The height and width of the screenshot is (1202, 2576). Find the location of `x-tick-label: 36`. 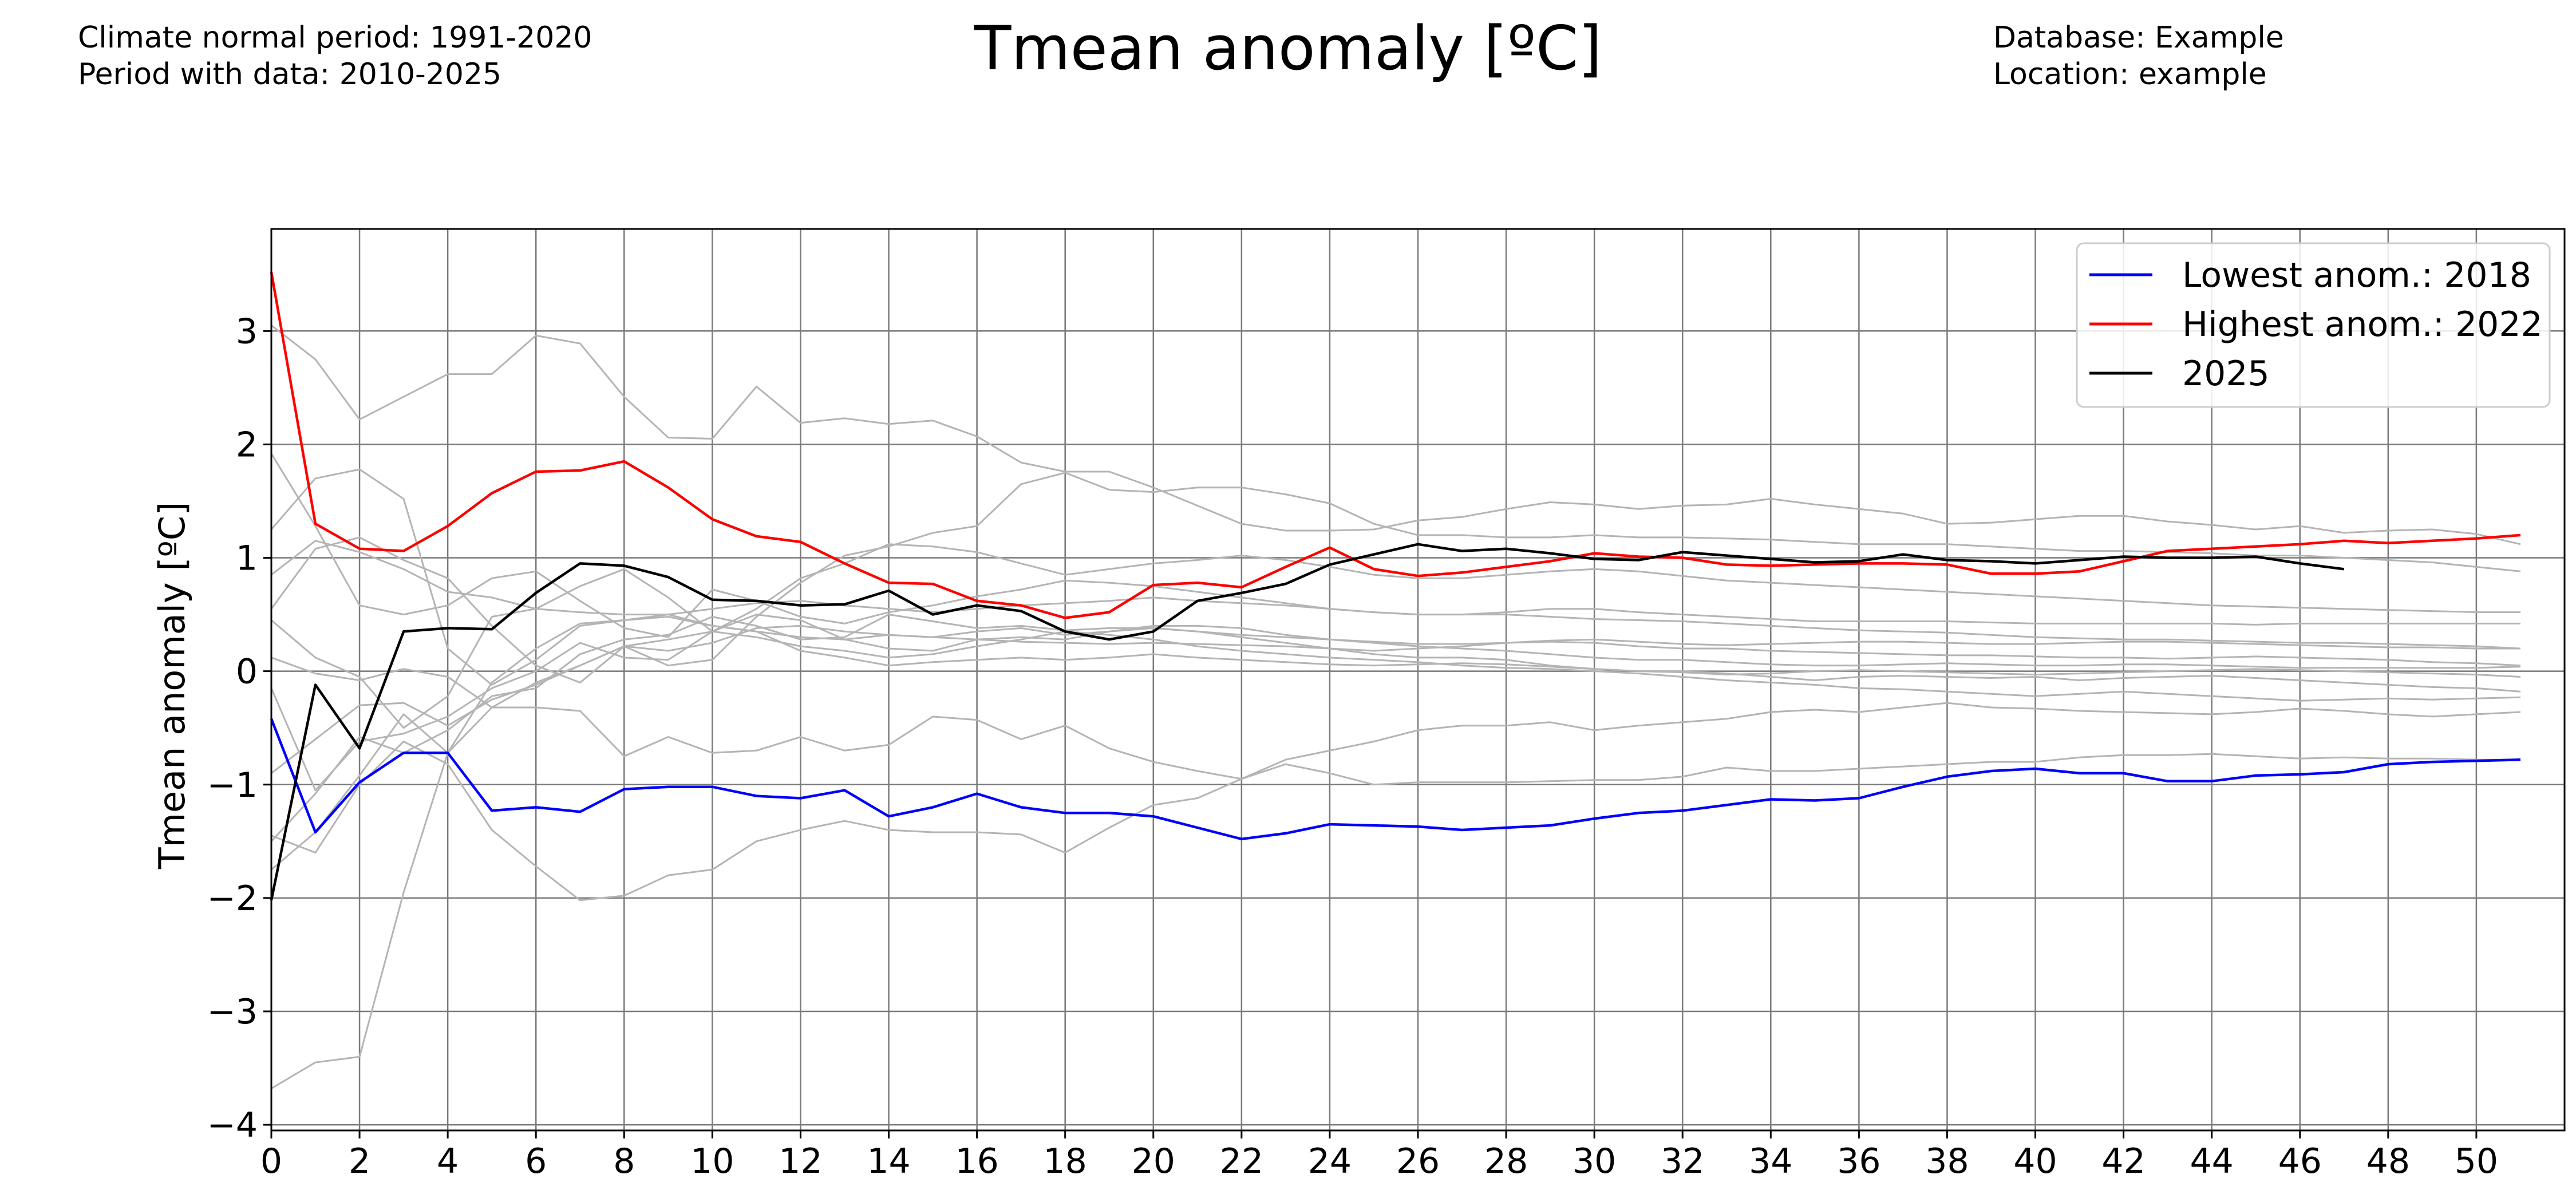

x-tick-label: 36 is located at coordinates (1858, 1161).